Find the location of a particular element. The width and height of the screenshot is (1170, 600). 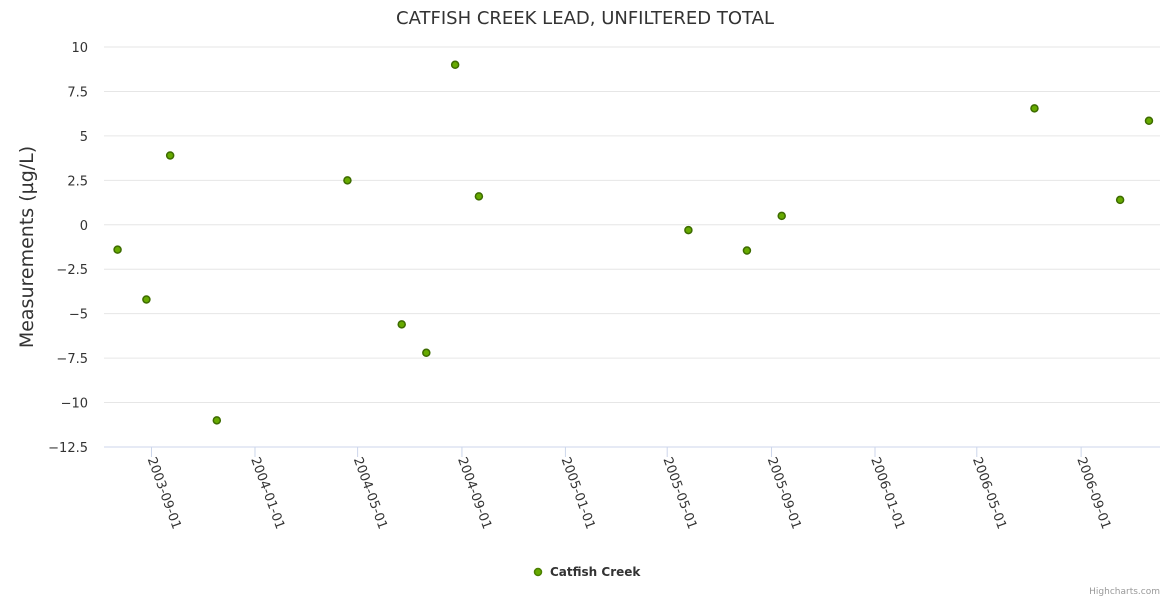

x-tick-label: 2005-01-01 is located at coordinates (578, 493).